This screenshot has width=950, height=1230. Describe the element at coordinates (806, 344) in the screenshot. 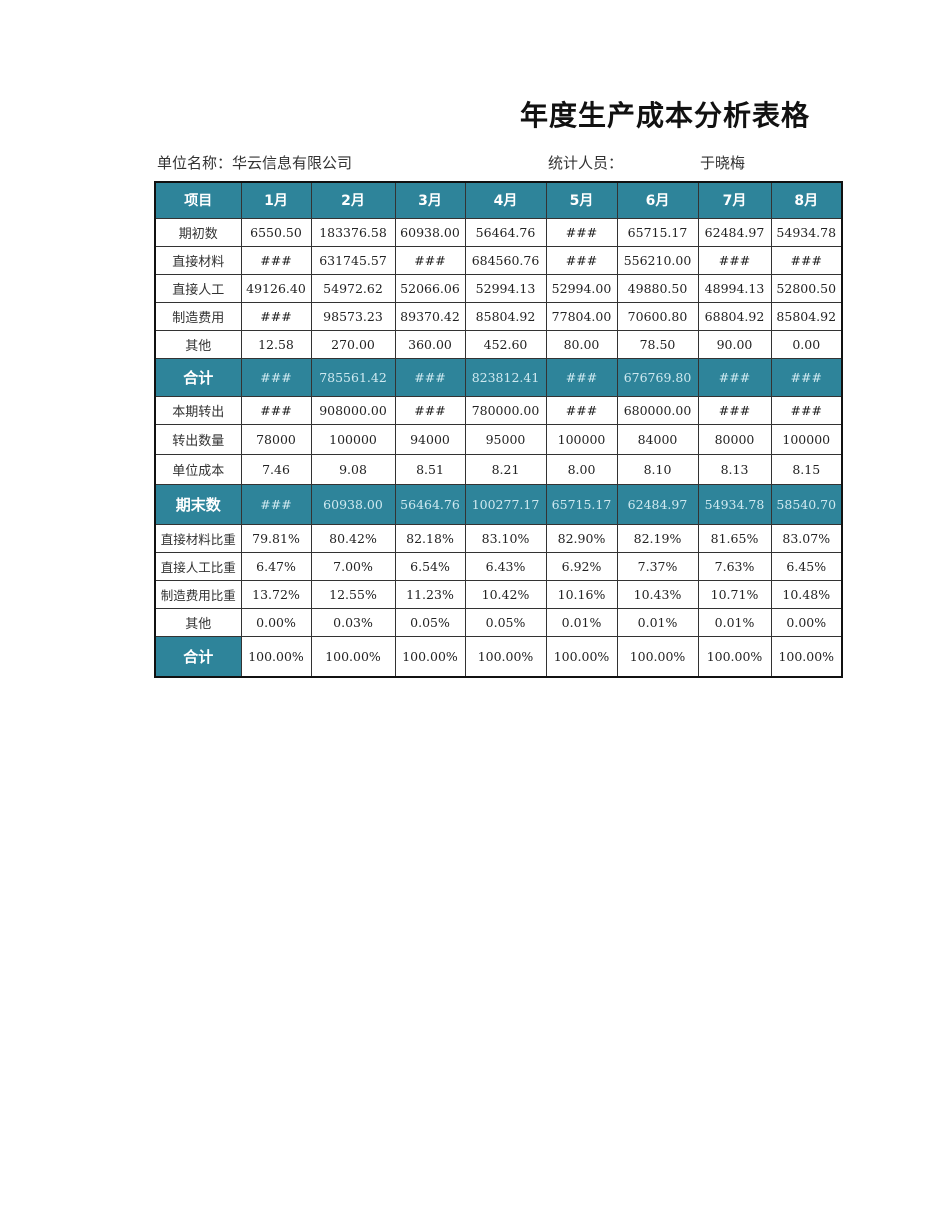

I see `table-cell: 0.00` at that location.